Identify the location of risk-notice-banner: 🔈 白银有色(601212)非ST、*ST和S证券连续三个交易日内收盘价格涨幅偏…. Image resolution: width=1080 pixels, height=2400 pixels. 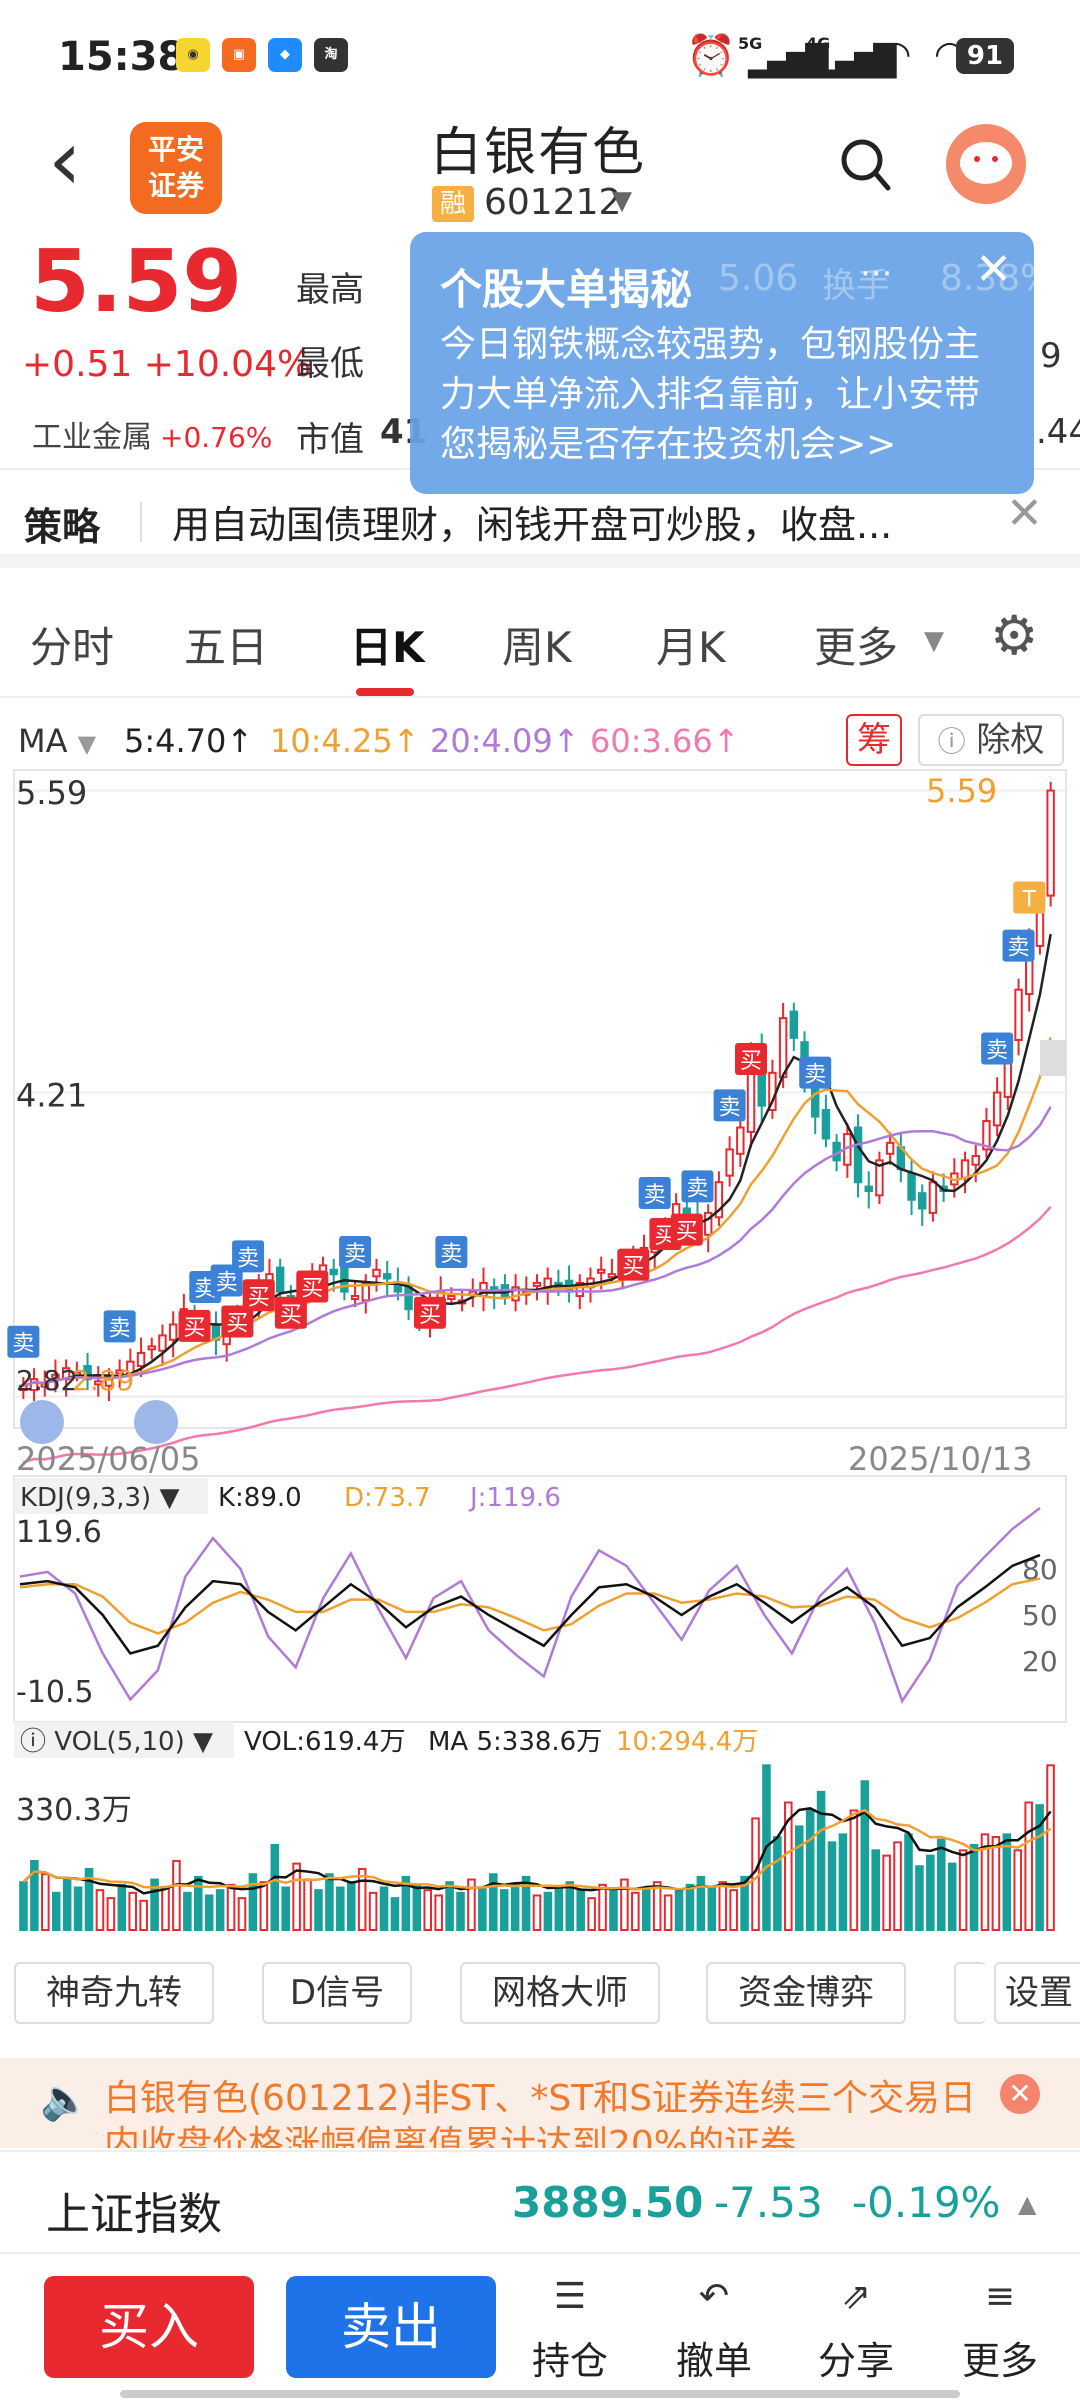
(540, 2103).